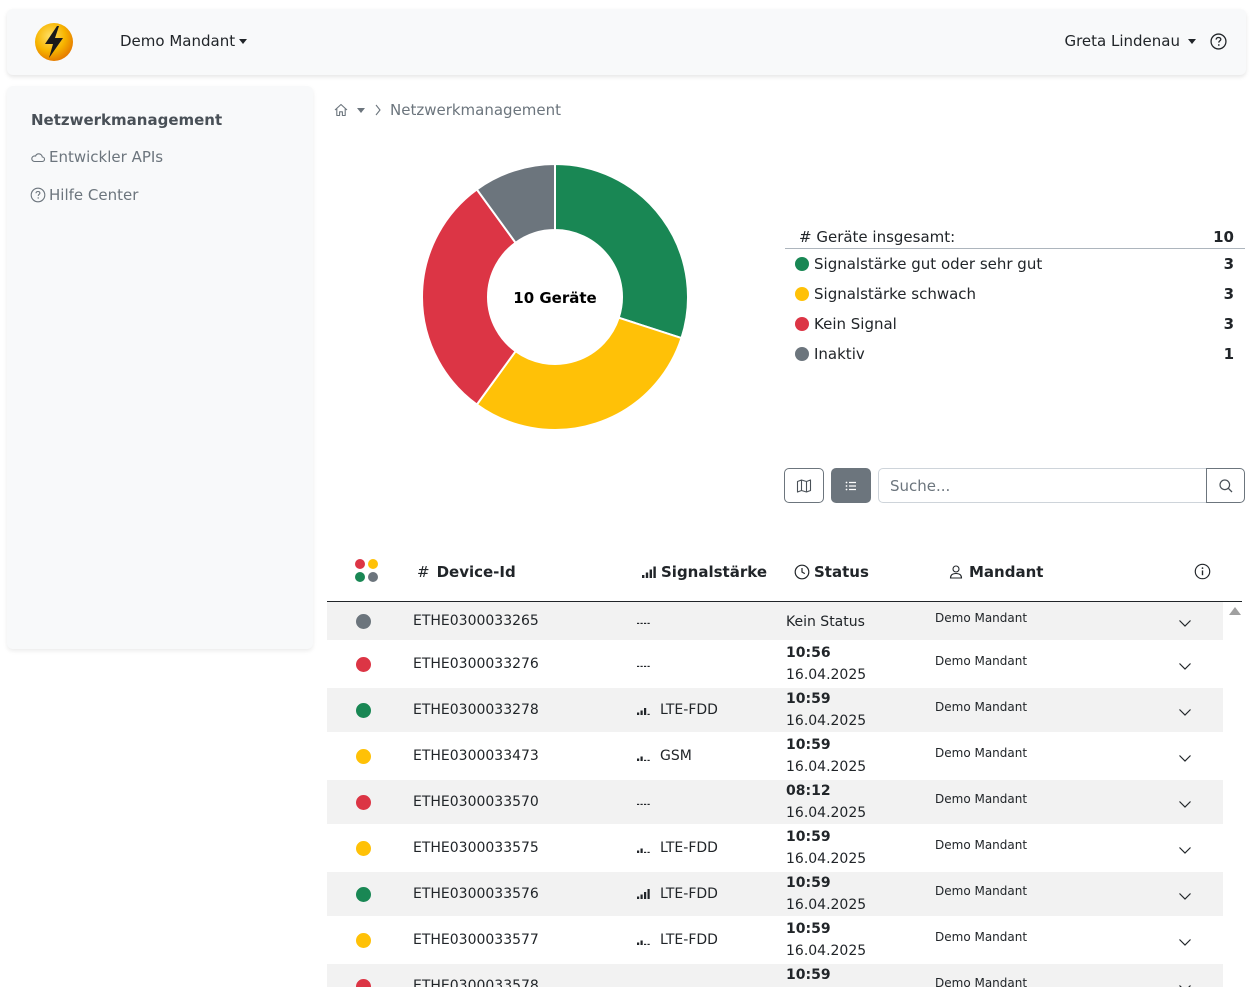 The width and height of the screenshot is (1257, 987). What do you see at coordinates (341, 110) in the screenshot?
I see `home-icon` at bounding box center [341, 110].